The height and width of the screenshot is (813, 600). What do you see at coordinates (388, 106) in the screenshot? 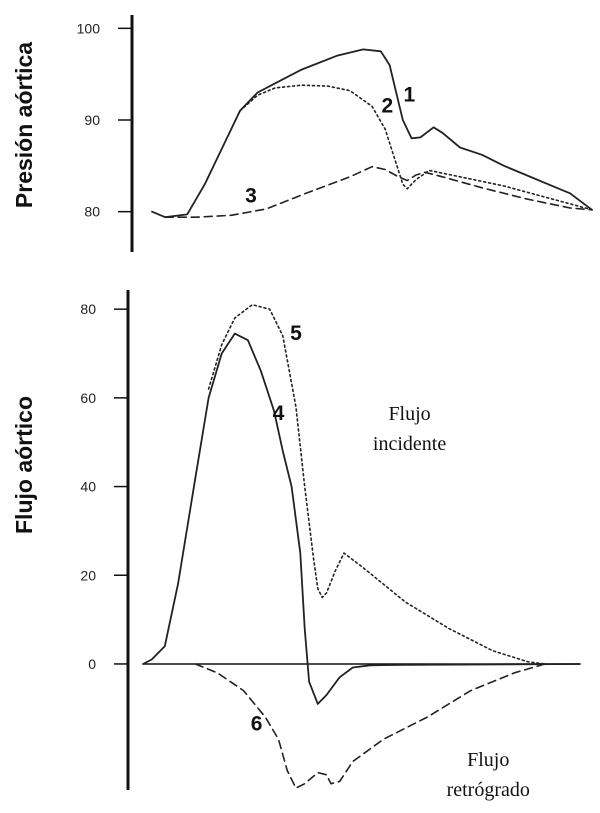
I see `pressure-curve-label-2: 2` at bounding box center [388, 106].